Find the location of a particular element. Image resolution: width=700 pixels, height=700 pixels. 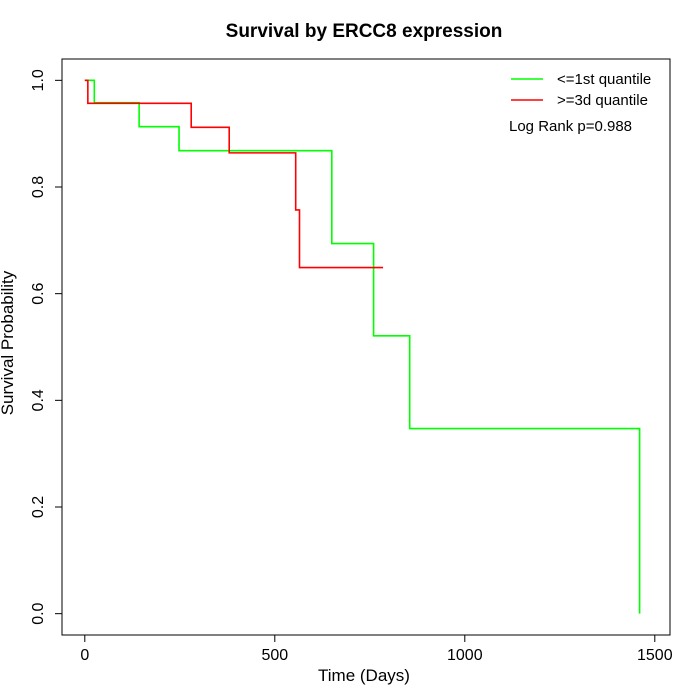

y-tick-label: 0.6 is located at coordinates (38, 293).